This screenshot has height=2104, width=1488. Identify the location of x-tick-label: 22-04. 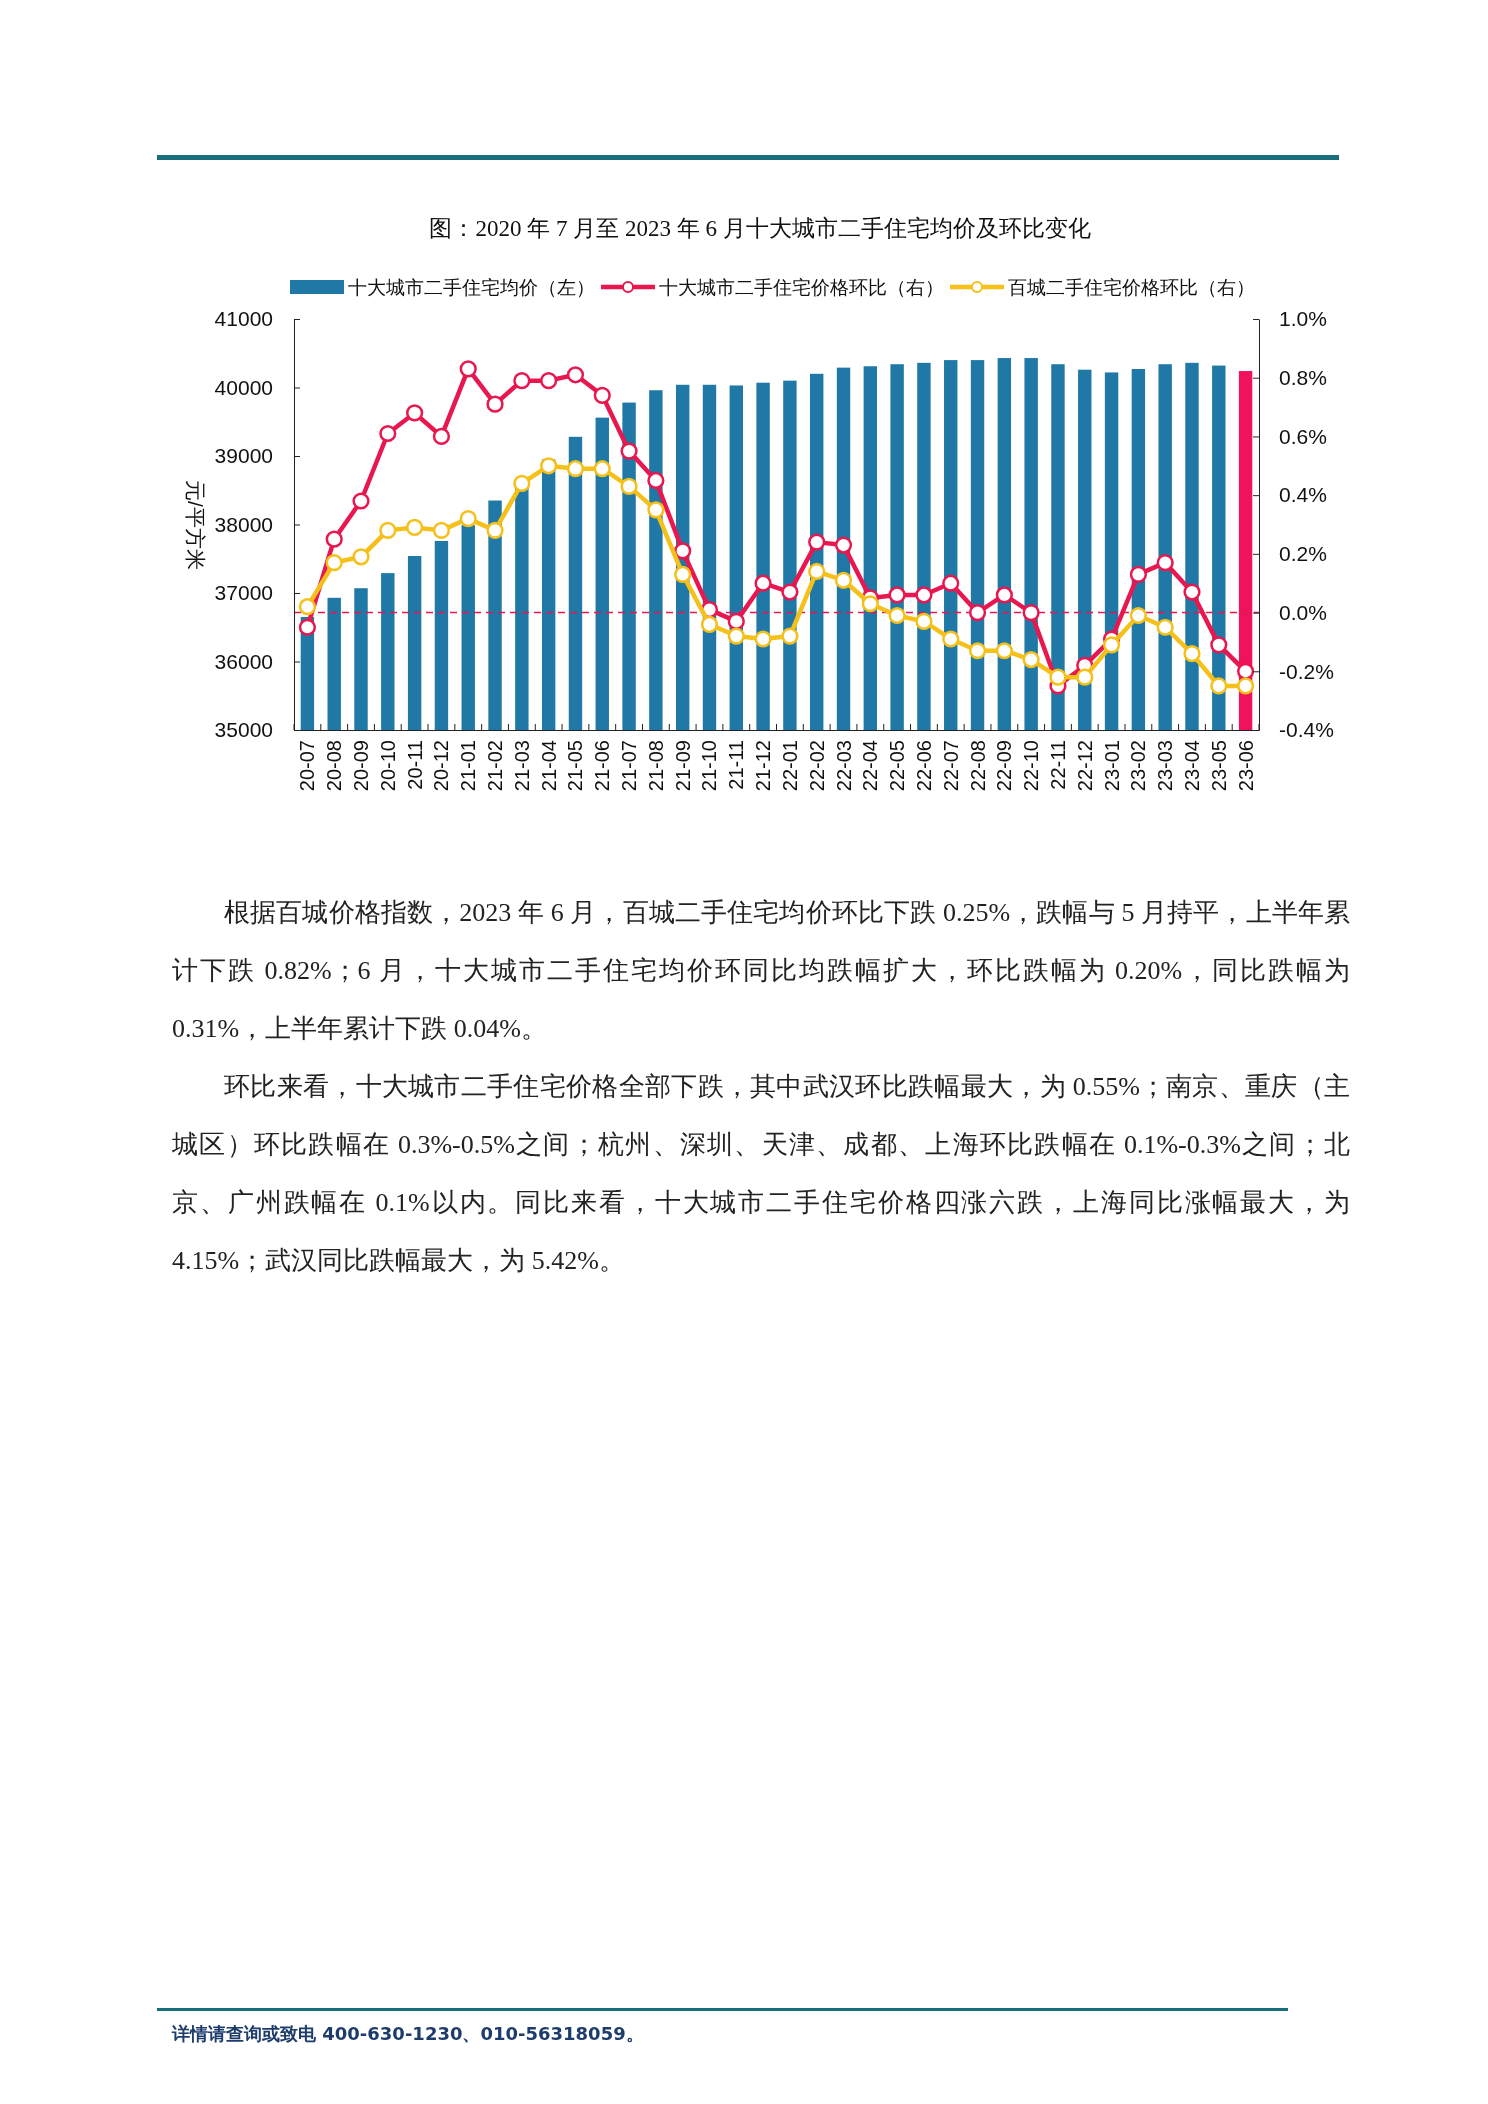
(870, 766).